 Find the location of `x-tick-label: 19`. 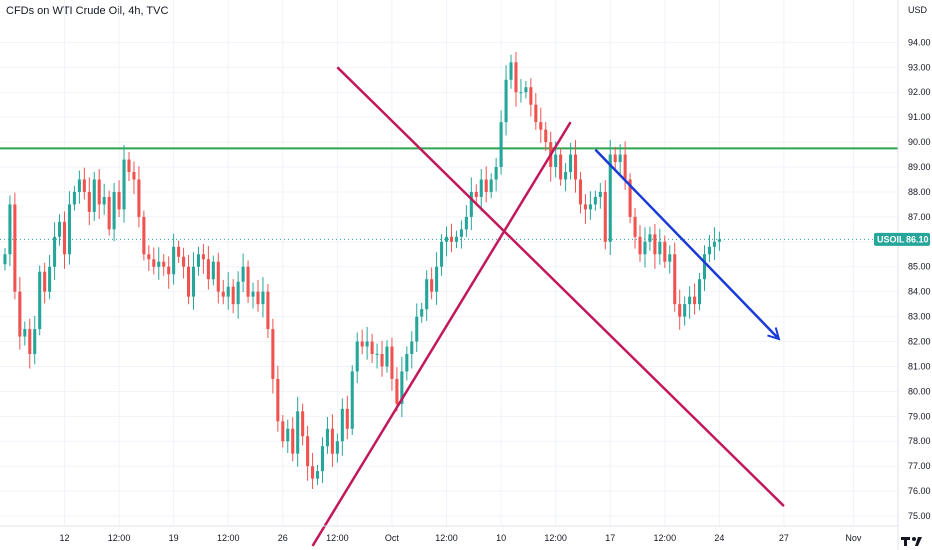

x-tick-label: 19 is located at coordinates (174, 538).